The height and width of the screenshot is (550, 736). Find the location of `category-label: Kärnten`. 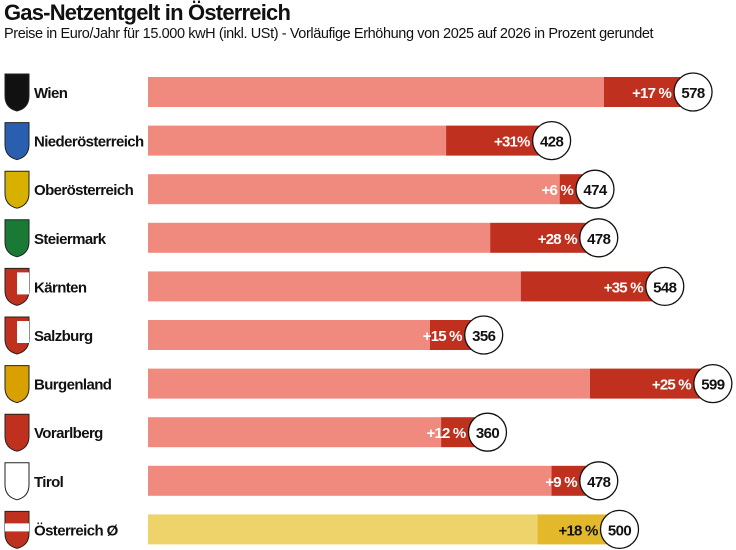

category-label: Kärnten is located at coordinates (60, 287).